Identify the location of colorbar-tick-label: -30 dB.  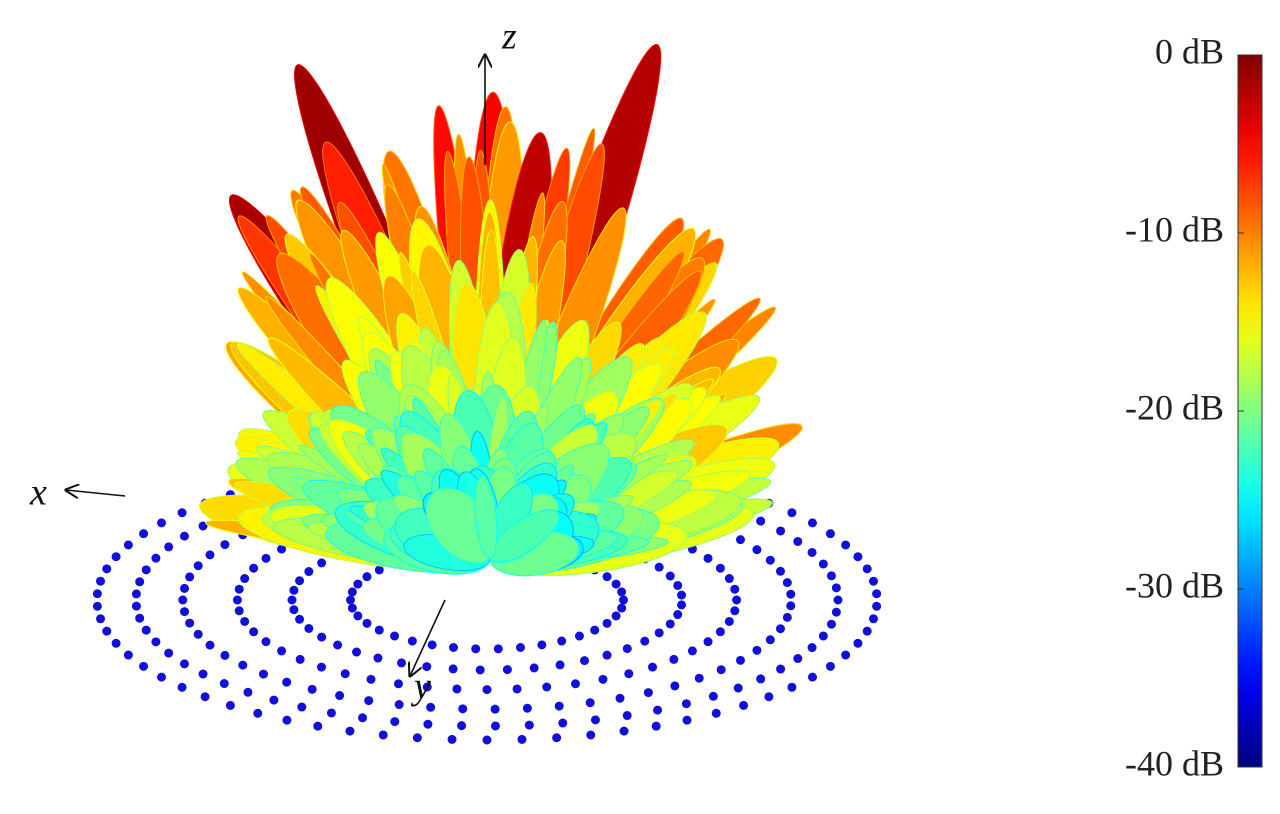
(1174, 585).